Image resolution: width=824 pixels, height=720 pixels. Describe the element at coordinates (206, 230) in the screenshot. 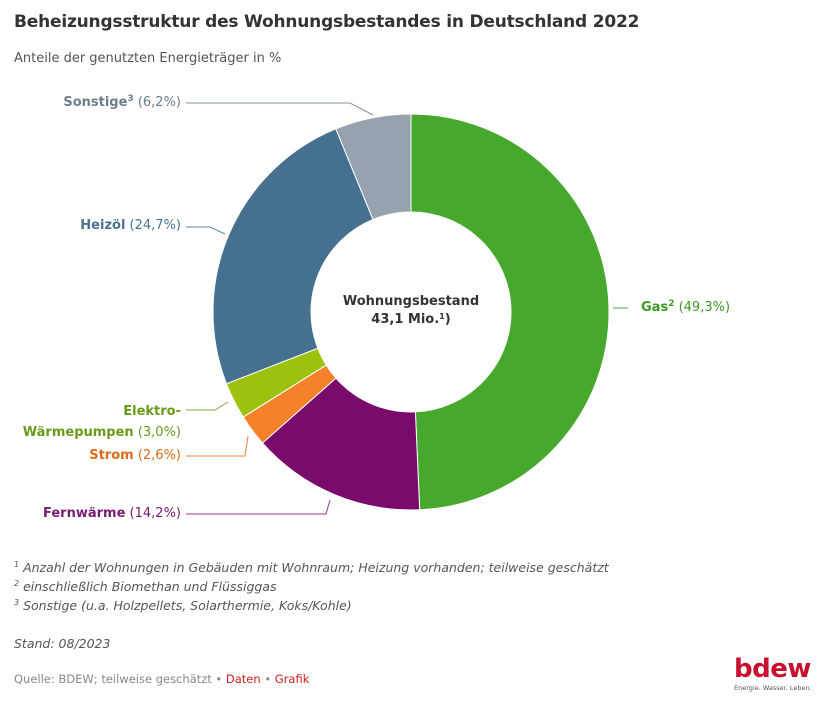

I see `leader-line-heizöl` at that location.